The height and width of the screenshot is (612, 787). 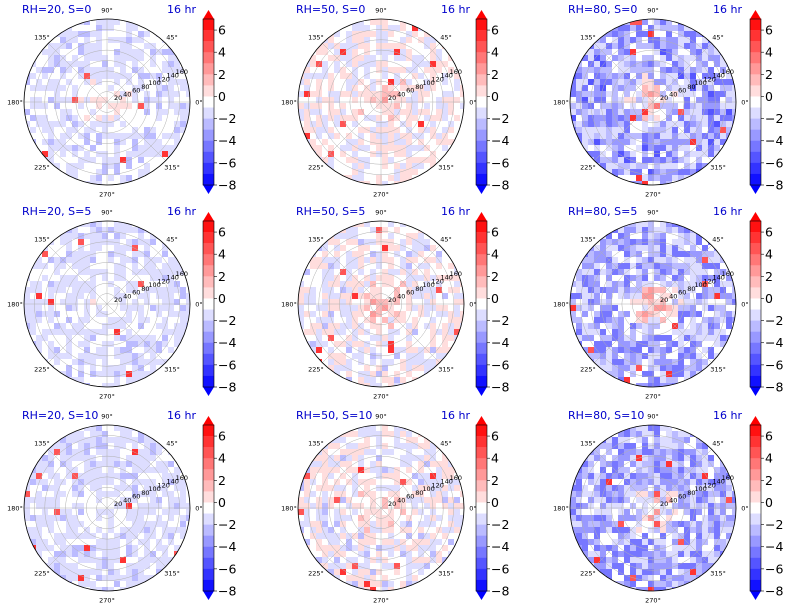 What do you see at coordinates (602, 9) in the screenshot?
I see `panel-title: RH=80, S=0` at bounding box center [602, 9].